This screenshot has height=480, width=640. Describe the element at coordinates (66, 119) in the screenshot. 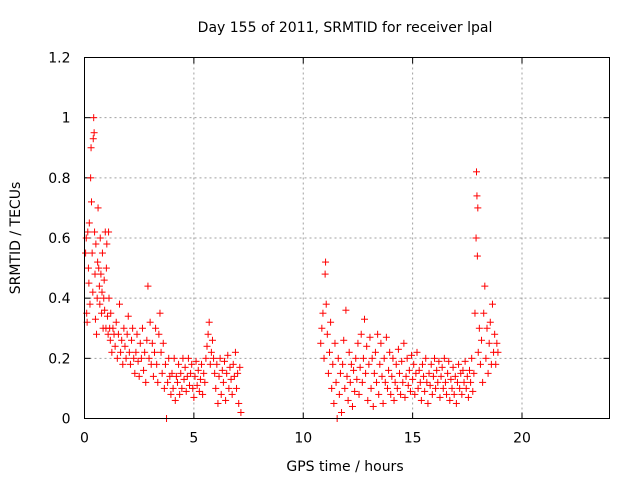

I see `y-tick-label: 1` at that location.